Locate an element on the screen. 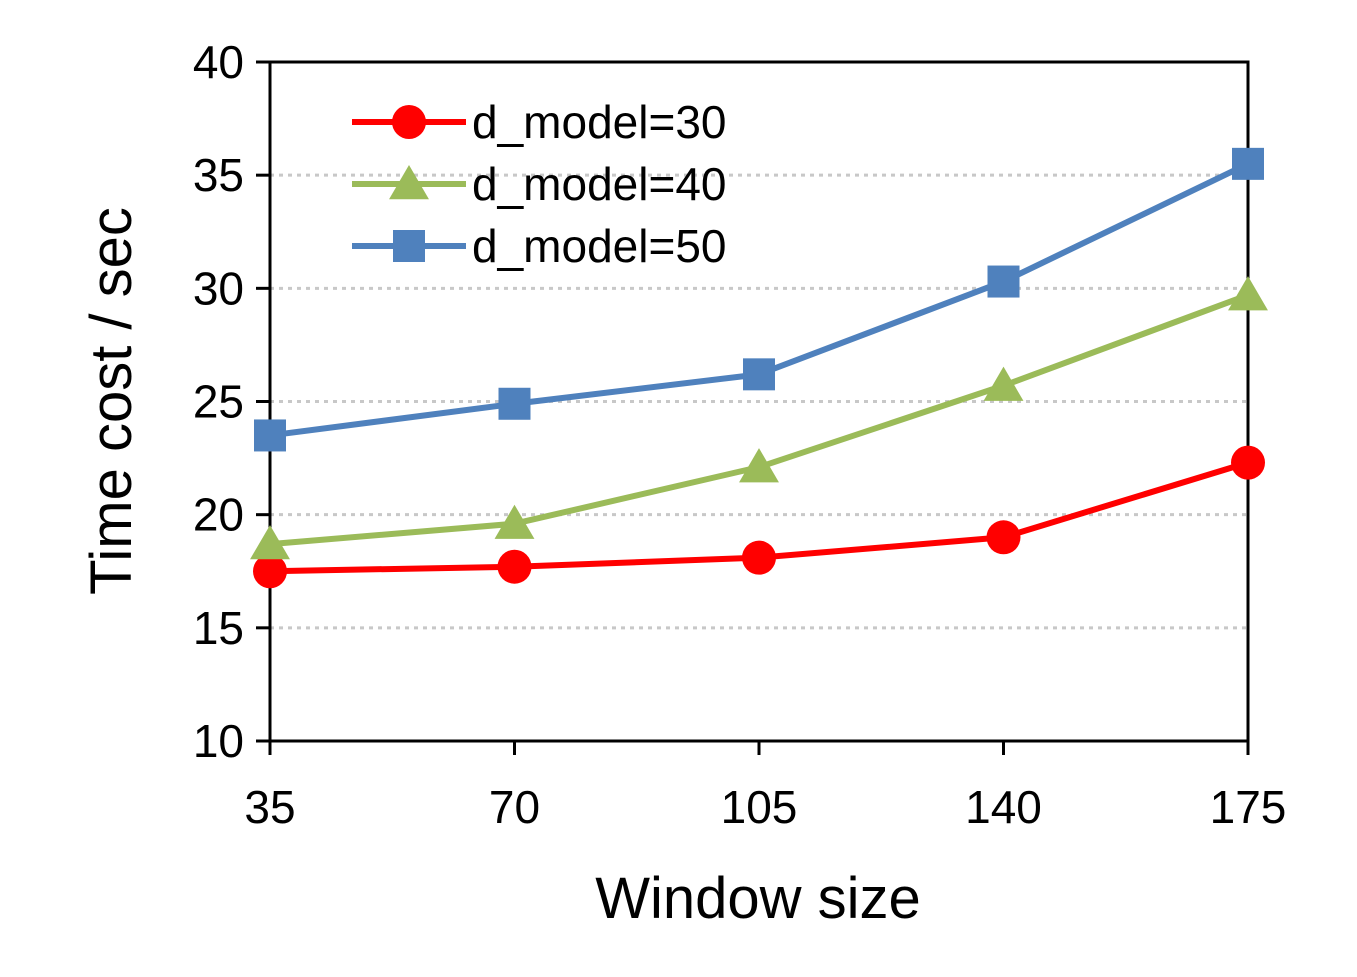 Image resolution: width=1357 pixels, height=977 pixels. legend-item: d_model=40 is located at coordinates (539, 184).